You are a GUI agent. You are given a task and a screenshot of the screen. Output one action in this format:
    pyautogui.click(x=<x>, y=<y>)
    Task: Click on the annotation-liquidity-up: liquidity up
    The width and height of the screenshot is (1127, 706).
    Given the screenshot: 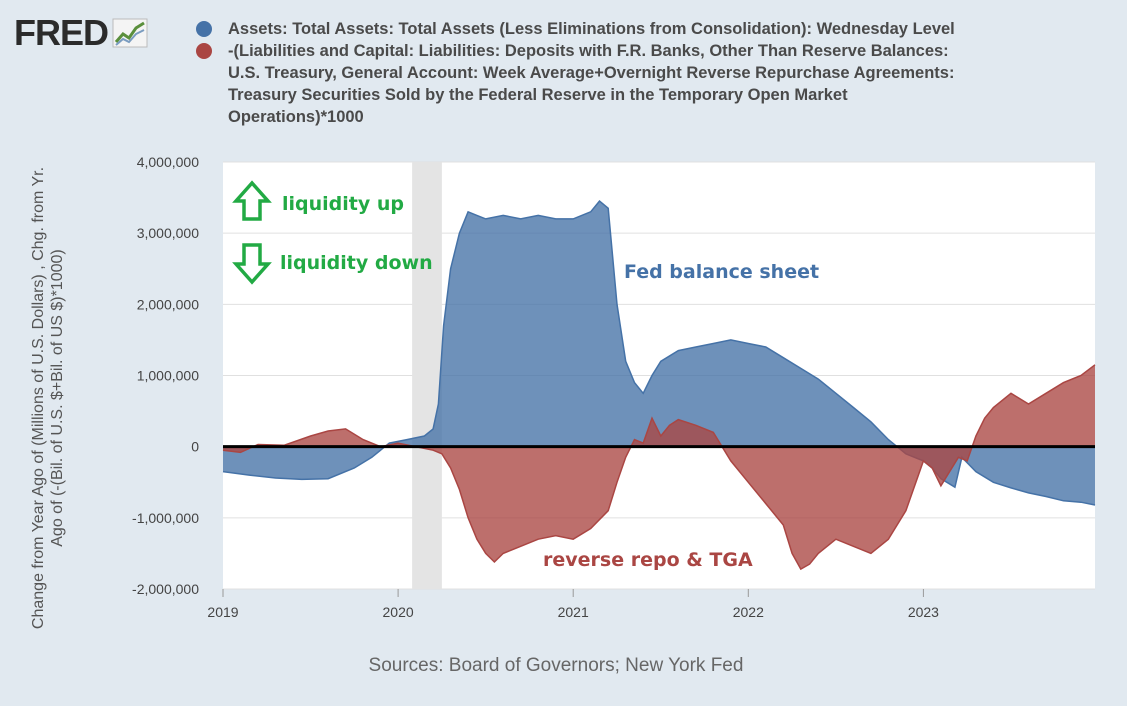 What is the action you would take?
    pyautogui.click(x=343, y=204)
    